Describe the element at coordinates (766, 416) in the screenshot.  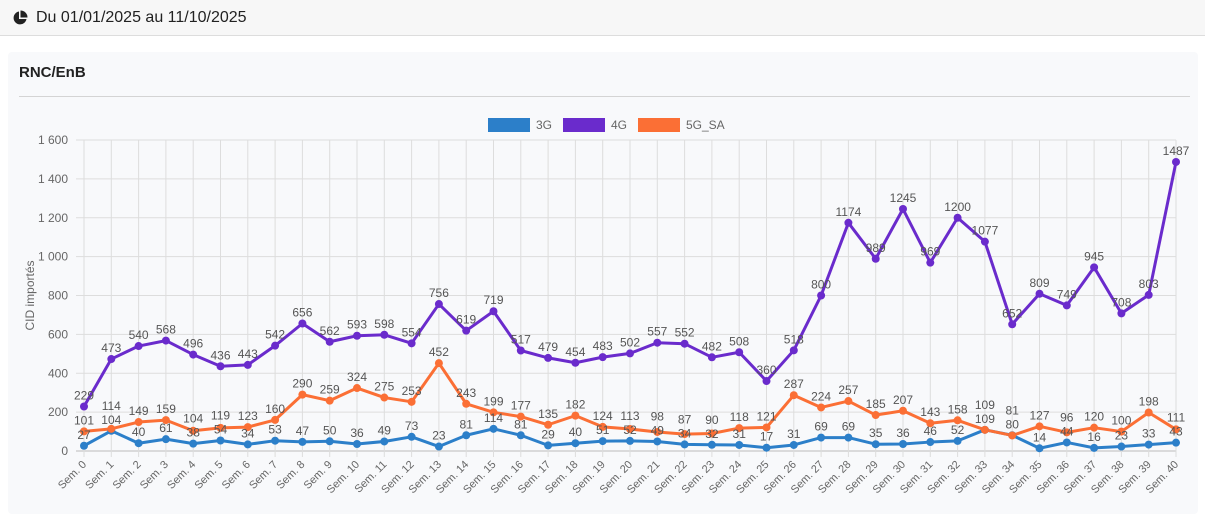
I see `data-label-5G_SA: 121` at that location.